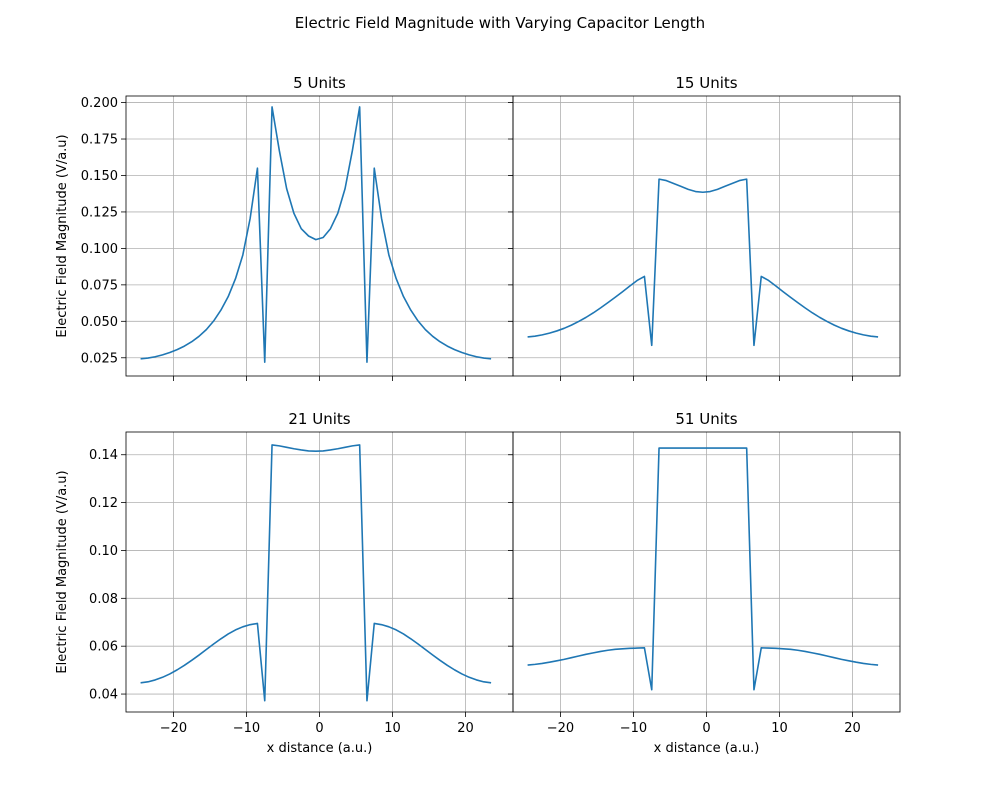 The height and width of the screenshot is (800, 1000). What do you see at coordinates (103, 695) in the screenshot?
I see `y-tick-label: 0.04` at bounding box center [103, 695].